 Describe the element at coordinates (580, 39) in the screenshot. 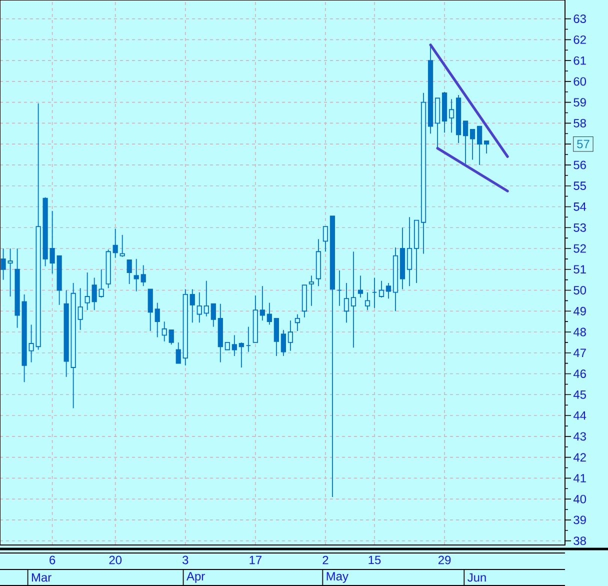

I see `y-tick-label: 62` at that location.